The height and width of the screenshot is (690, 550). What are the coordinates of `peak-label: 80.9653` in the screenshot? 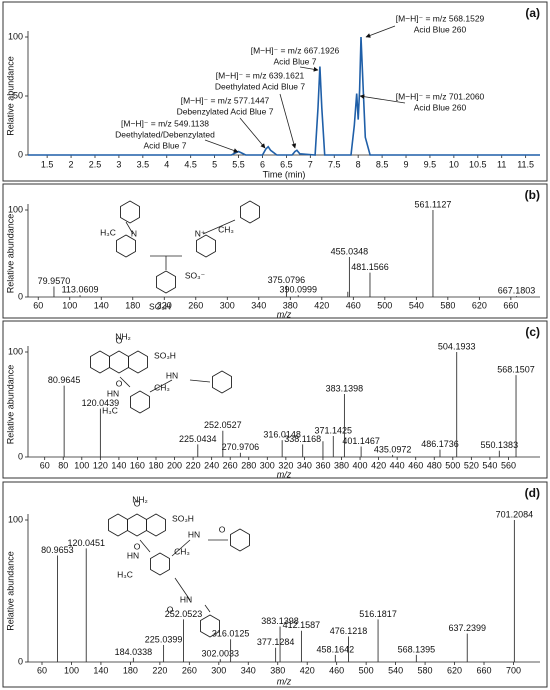 It's located at (57, 550).